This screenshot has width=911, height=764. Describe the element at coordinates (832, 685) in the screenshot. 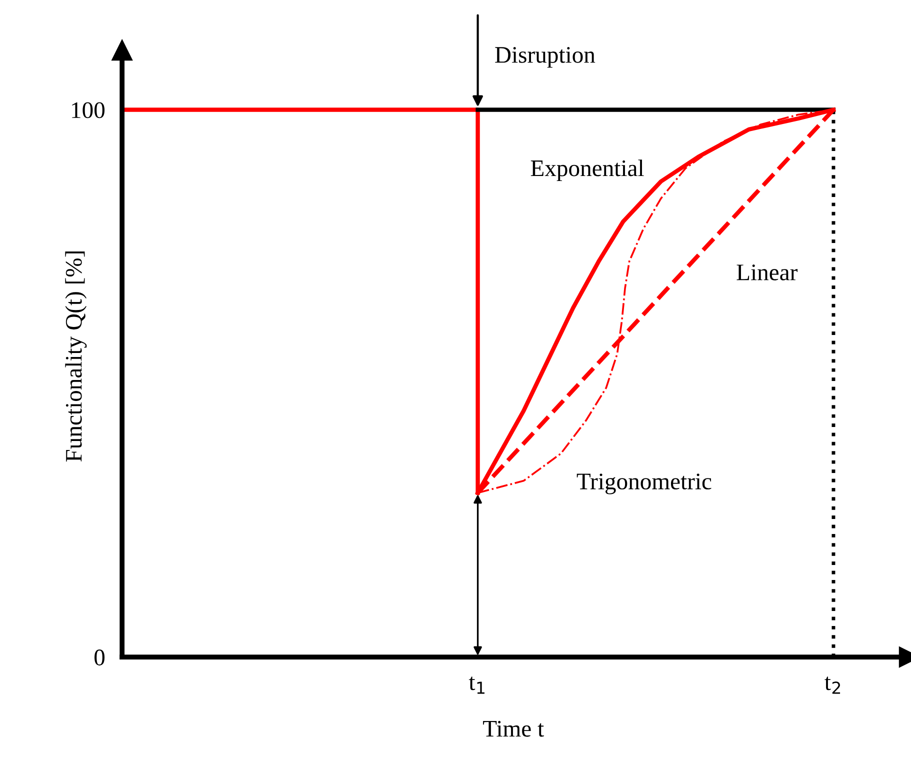

I see `x-tick-label: t$_{2}$` at that location.